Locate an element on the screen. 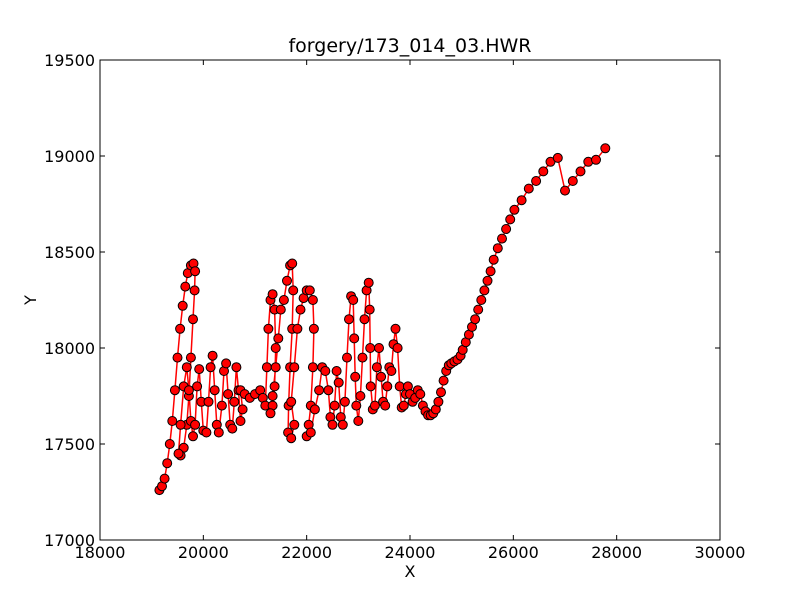  chart-title: forgery/173_014_03.HWR is located at coordinates (409, 46).